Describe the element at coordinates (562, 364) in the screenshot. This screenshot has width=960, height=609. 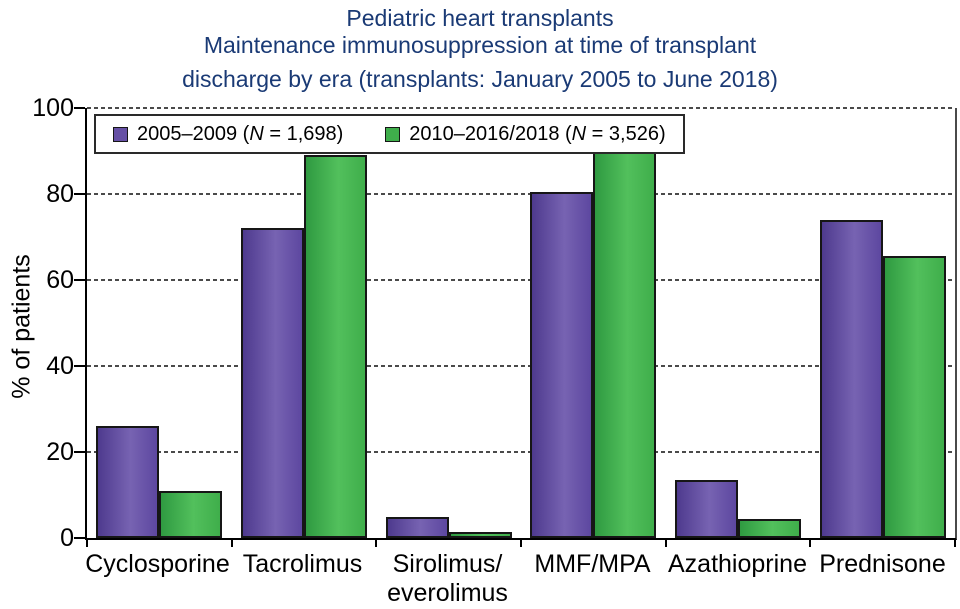
I see `bar-2005-2009-mmf-mpa` at that location.